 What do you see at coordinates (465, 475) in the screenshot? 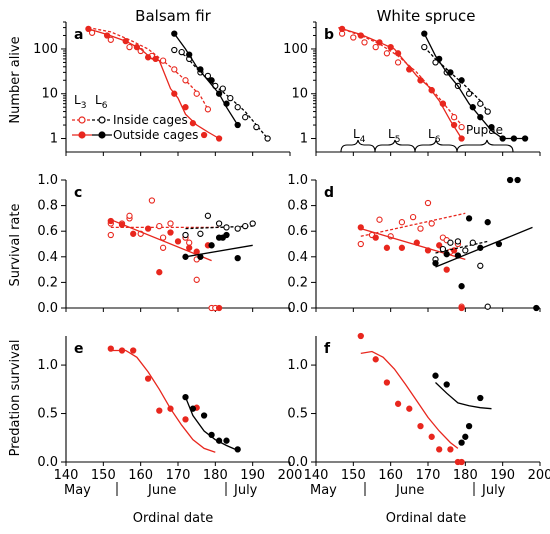
I see `x-tick-label: 180` at bounding box center [465, 475].